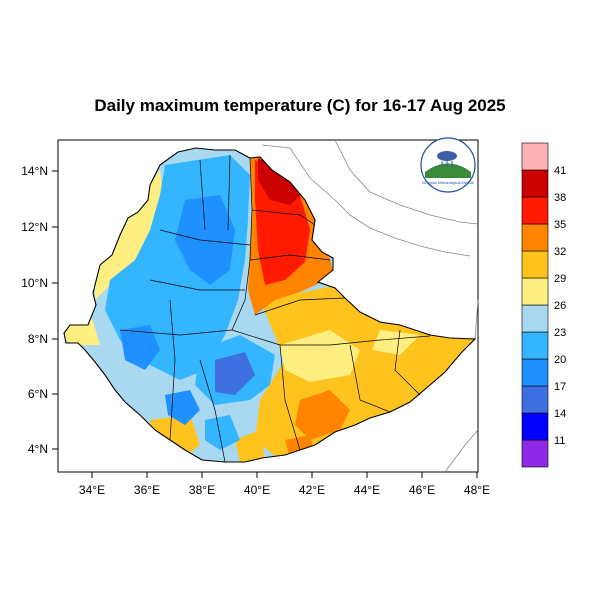 The image size is (600, 600). What do you see at coordinates (477, 490) in the screenshot?
I see `x-tick-label: 48°E` at bounding box center [477, 490].